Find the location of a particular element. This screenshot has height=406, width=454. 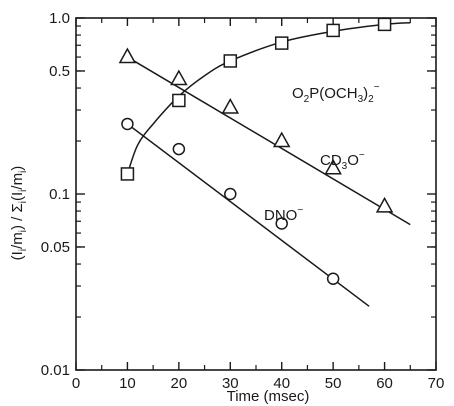

x-tick-label: 70 is located at coordinates (436, 383).